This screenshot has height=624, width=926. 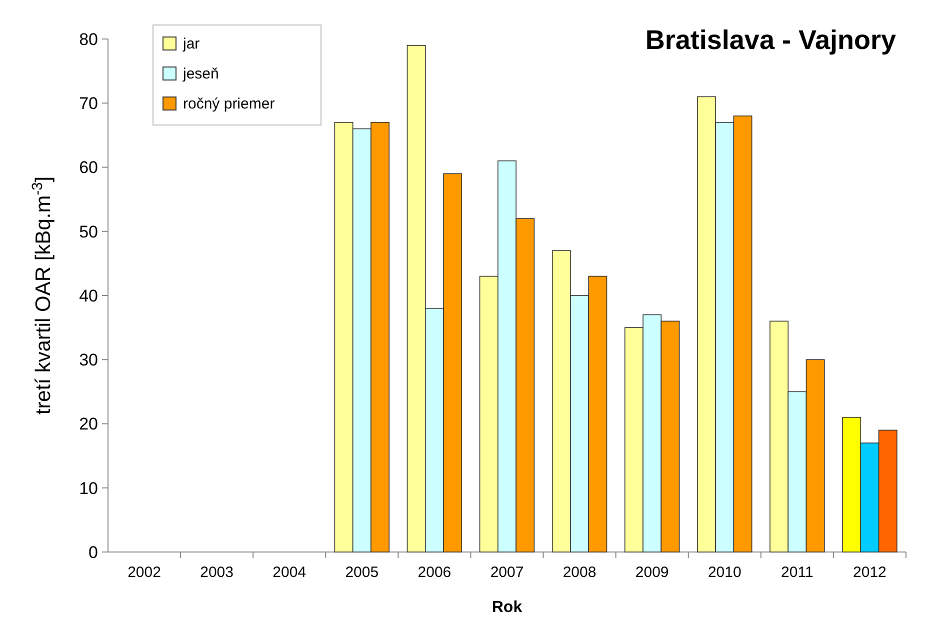 I want to click on x-tick-label: 2004, so click(x=289, y=572).